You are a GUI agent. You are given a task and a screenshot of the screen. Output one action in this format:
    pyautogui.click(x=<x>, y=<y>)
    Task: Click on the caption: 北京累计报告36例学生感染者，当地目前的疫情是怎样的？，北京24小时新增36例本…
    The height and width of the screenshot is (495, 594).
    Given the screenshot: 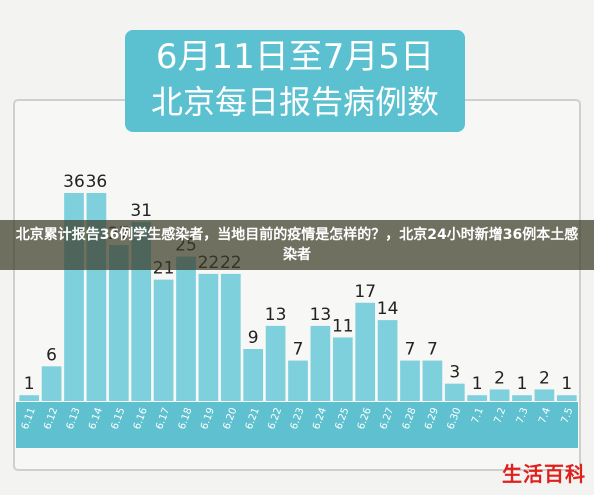 What is the action you would take?
    pyautogui.click(x=297, y=245)
    